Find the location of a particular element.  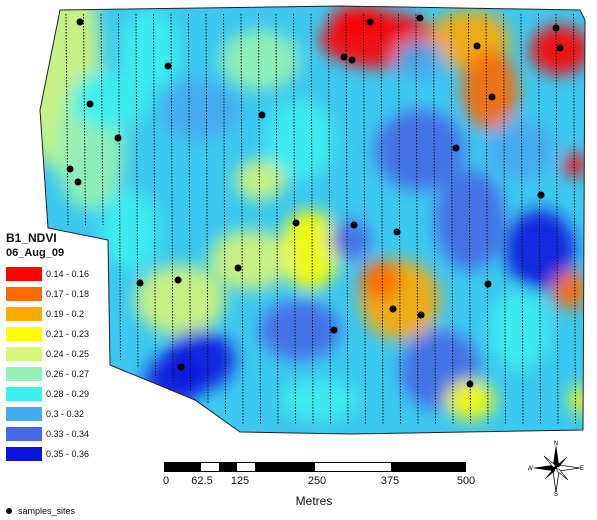

scale-tick: 0 is located at coordinates (166, 481).